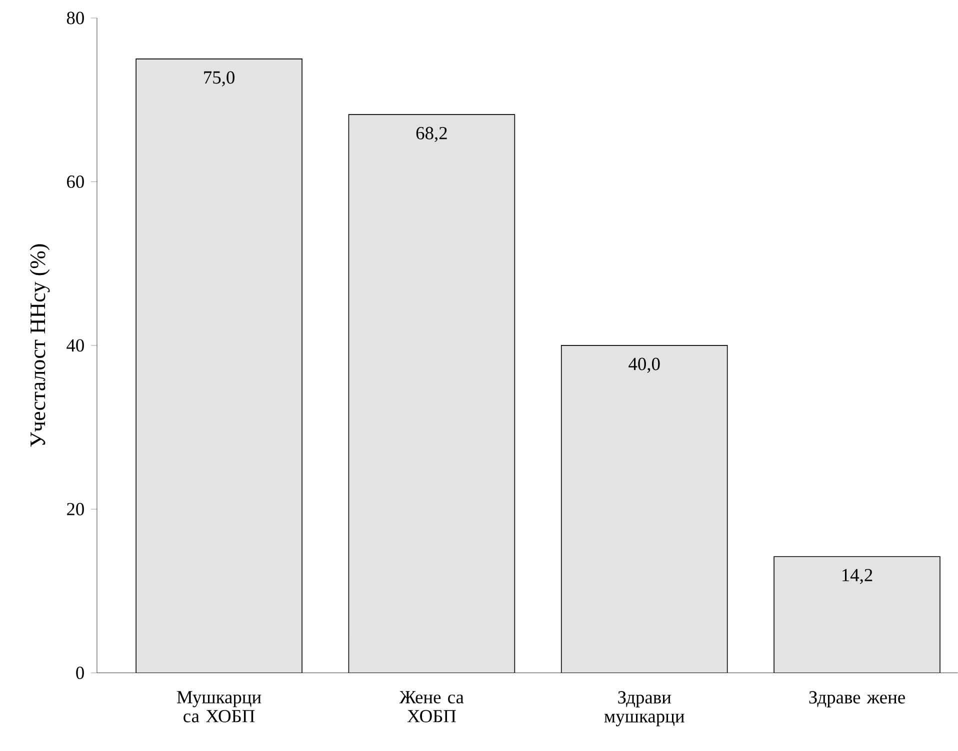 The width and height of the screenshot is (958, 751). I want to click on y-tick-label: 40, so click(75, 345).